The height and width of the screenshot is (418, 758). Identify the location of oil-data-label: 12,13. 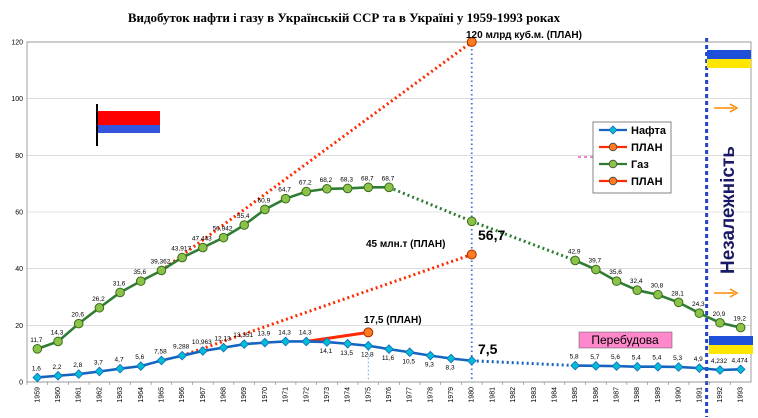
(222, 339).